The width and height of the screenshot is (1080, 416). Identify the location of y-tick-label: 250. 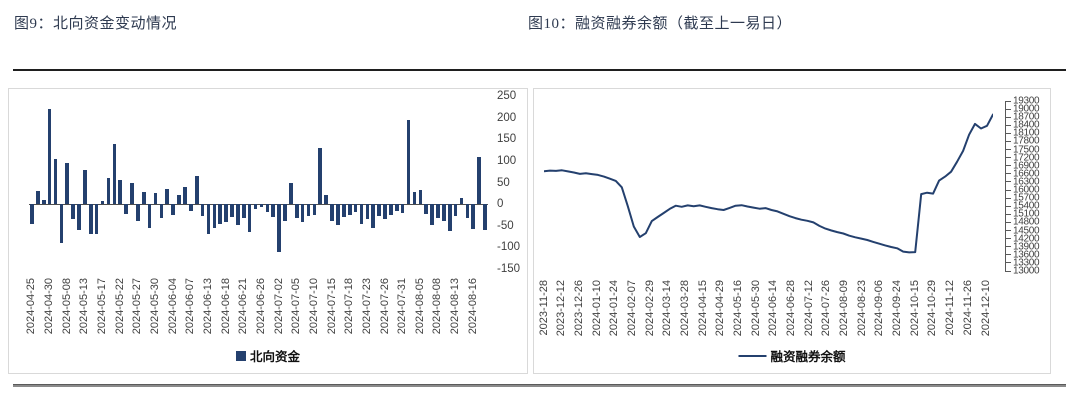
(507, 96).